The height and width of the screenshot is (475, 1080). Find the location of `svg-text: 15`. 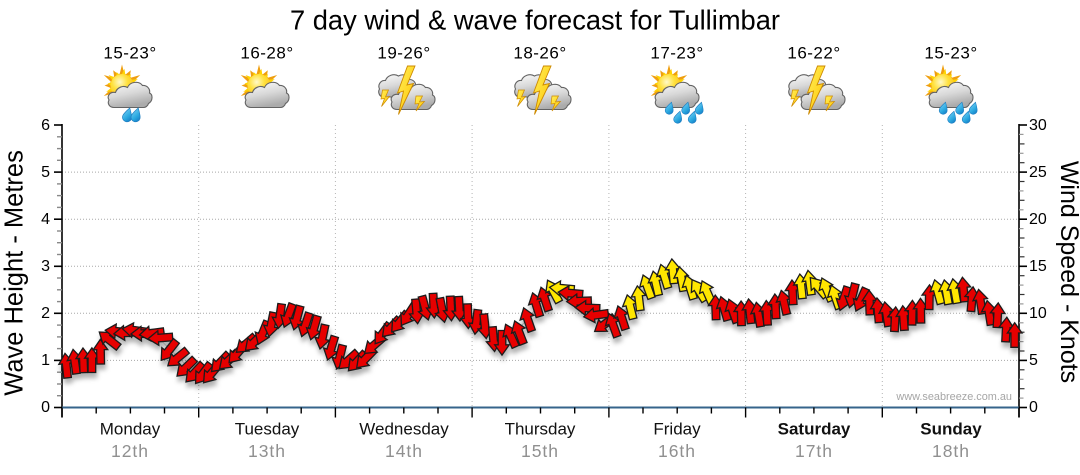

svg-text: 15 is located at coordinates (1038, 266).